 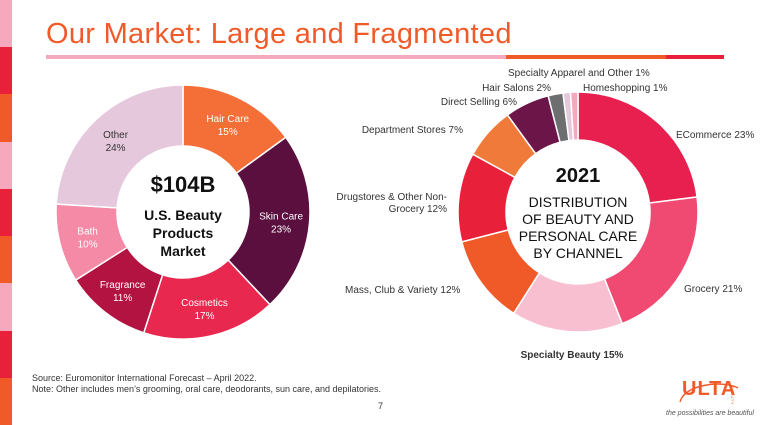 I want to click on channel-label-grocery-21: Grocery 21%, so click(x=713, y=289).